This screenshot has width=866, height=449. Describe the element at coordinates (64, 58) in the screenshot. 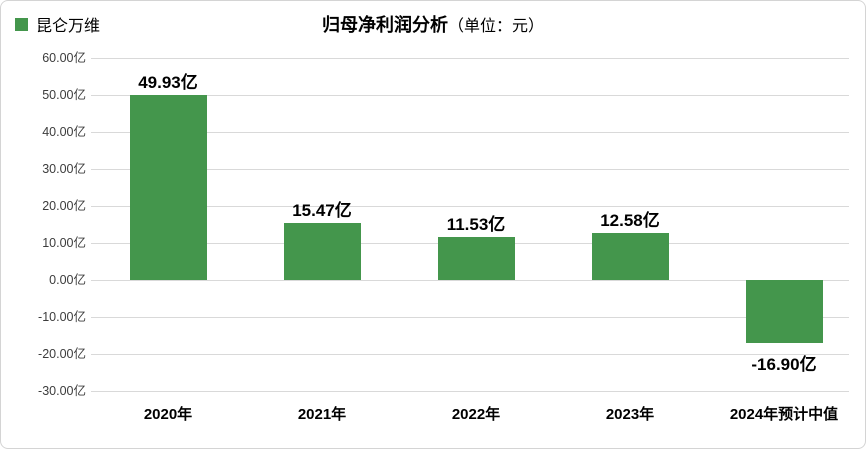

I see `y-axis-tick-label: 60.00亿` at that location.